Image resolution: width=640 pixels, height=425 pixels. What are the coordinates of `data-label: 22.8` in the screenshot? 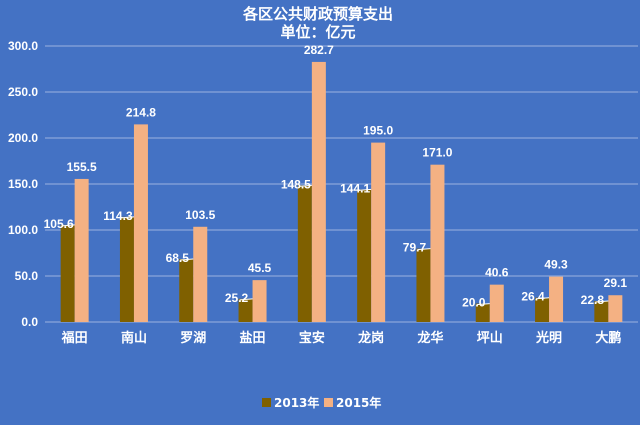 It's located at (593, 300).